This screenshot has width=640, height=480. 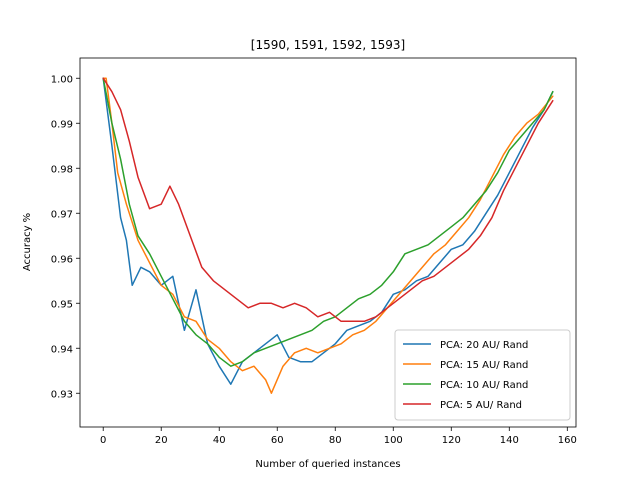 I want to click on y-tick-label: 0.98, so click(x=62, y=169).